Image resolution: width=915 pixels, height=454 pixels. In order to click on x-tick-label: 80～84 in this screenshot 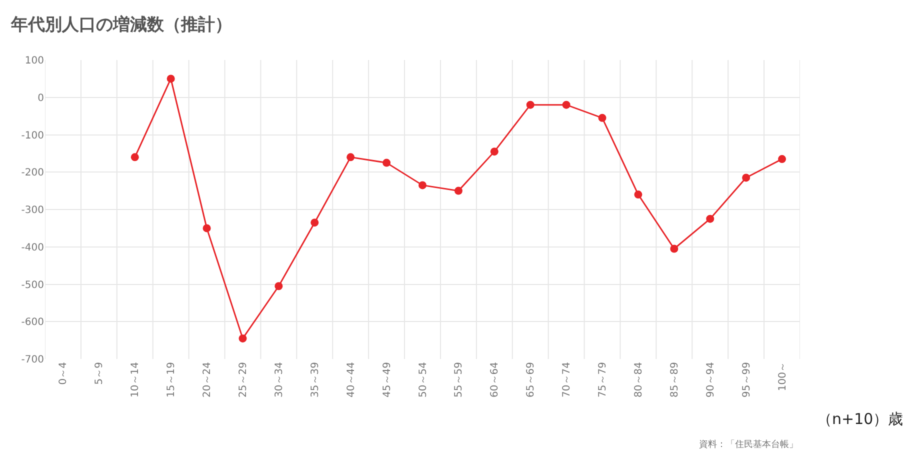, I will do `click(638, 380)`.